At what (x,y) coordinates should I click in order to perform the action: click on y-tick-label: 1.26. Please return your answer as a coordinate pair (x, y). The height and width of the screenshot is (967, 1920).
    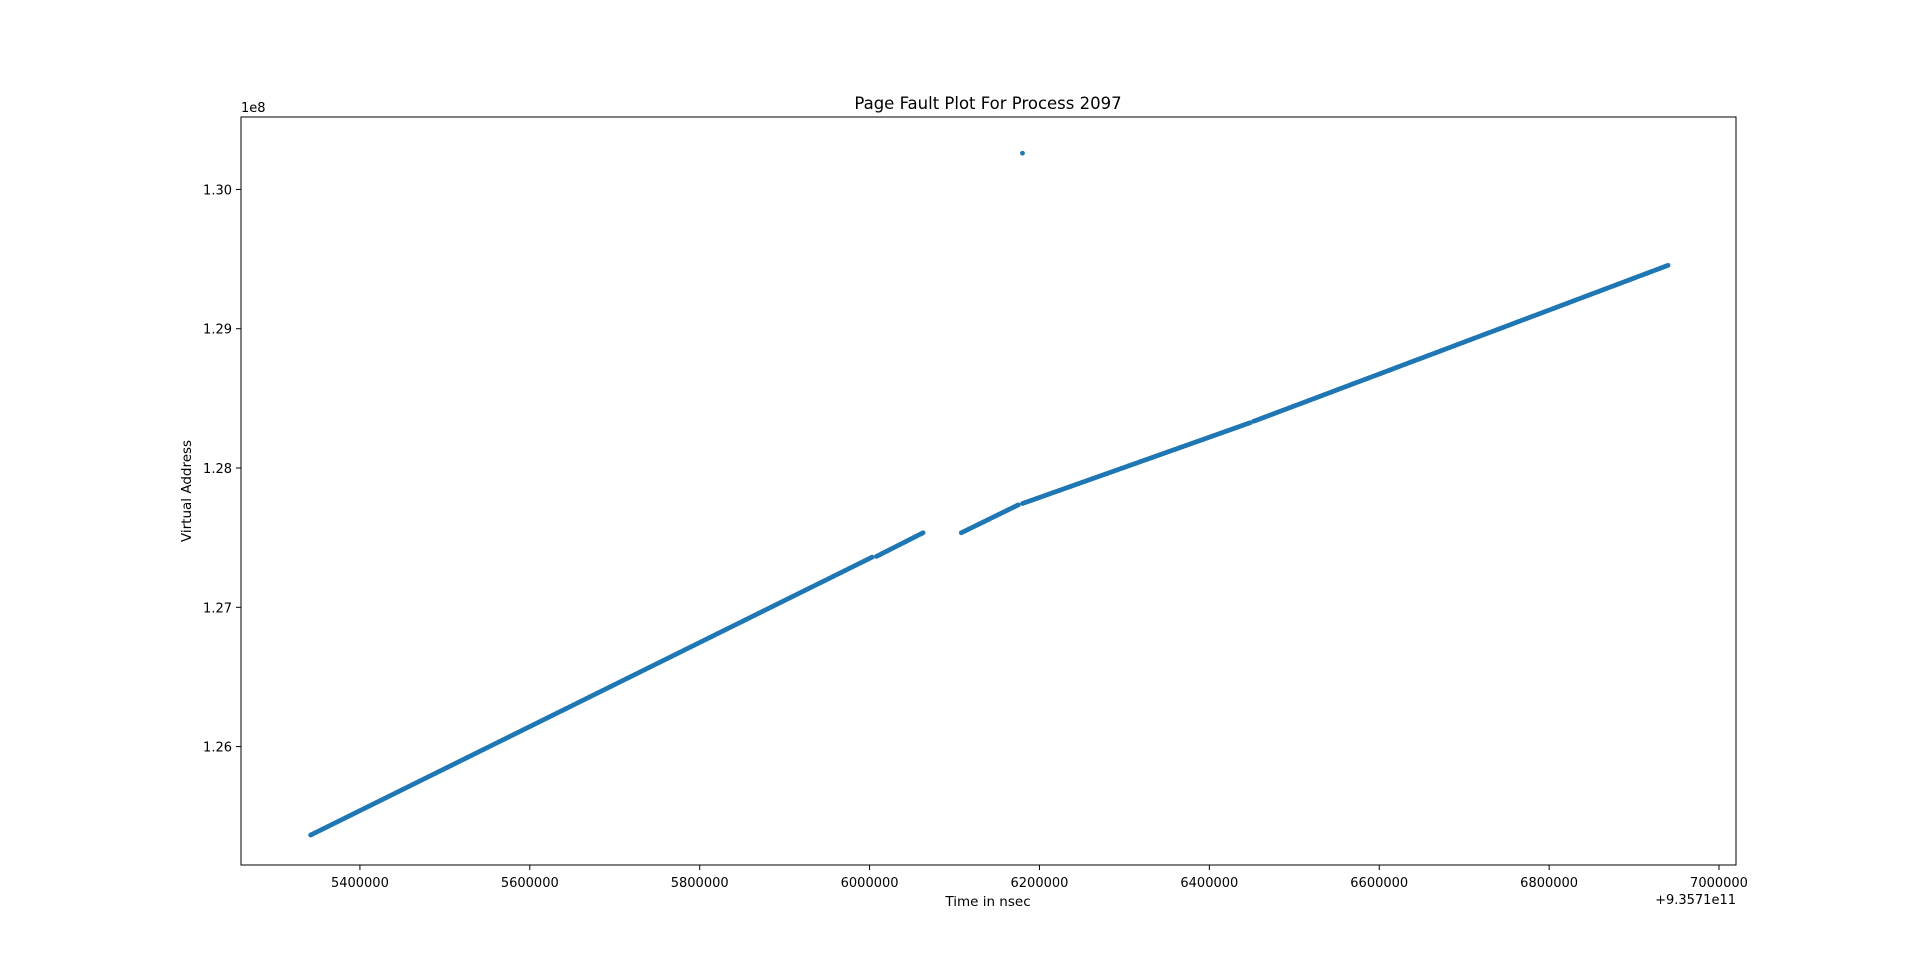
    Looking at the image, I should click on (217, 748).